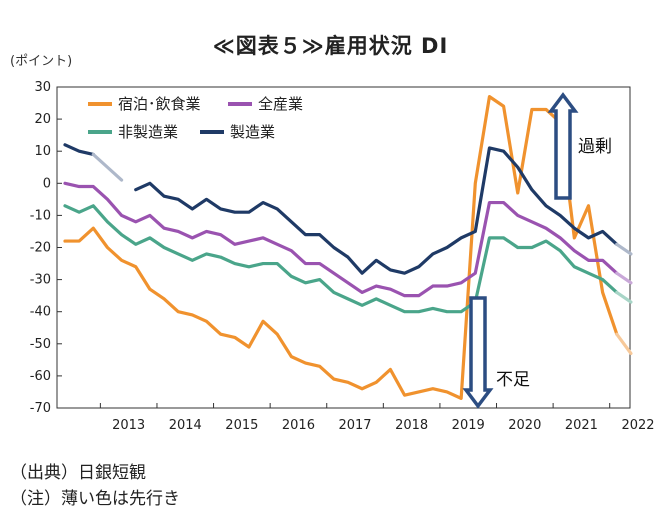 This screenshot has width=661, height=517. What do you see at coordinates (330, 46) in the screenshot?
I see `chart-title: ≪図表５≫雇用状況 DI` at bounding box center [330, 46].